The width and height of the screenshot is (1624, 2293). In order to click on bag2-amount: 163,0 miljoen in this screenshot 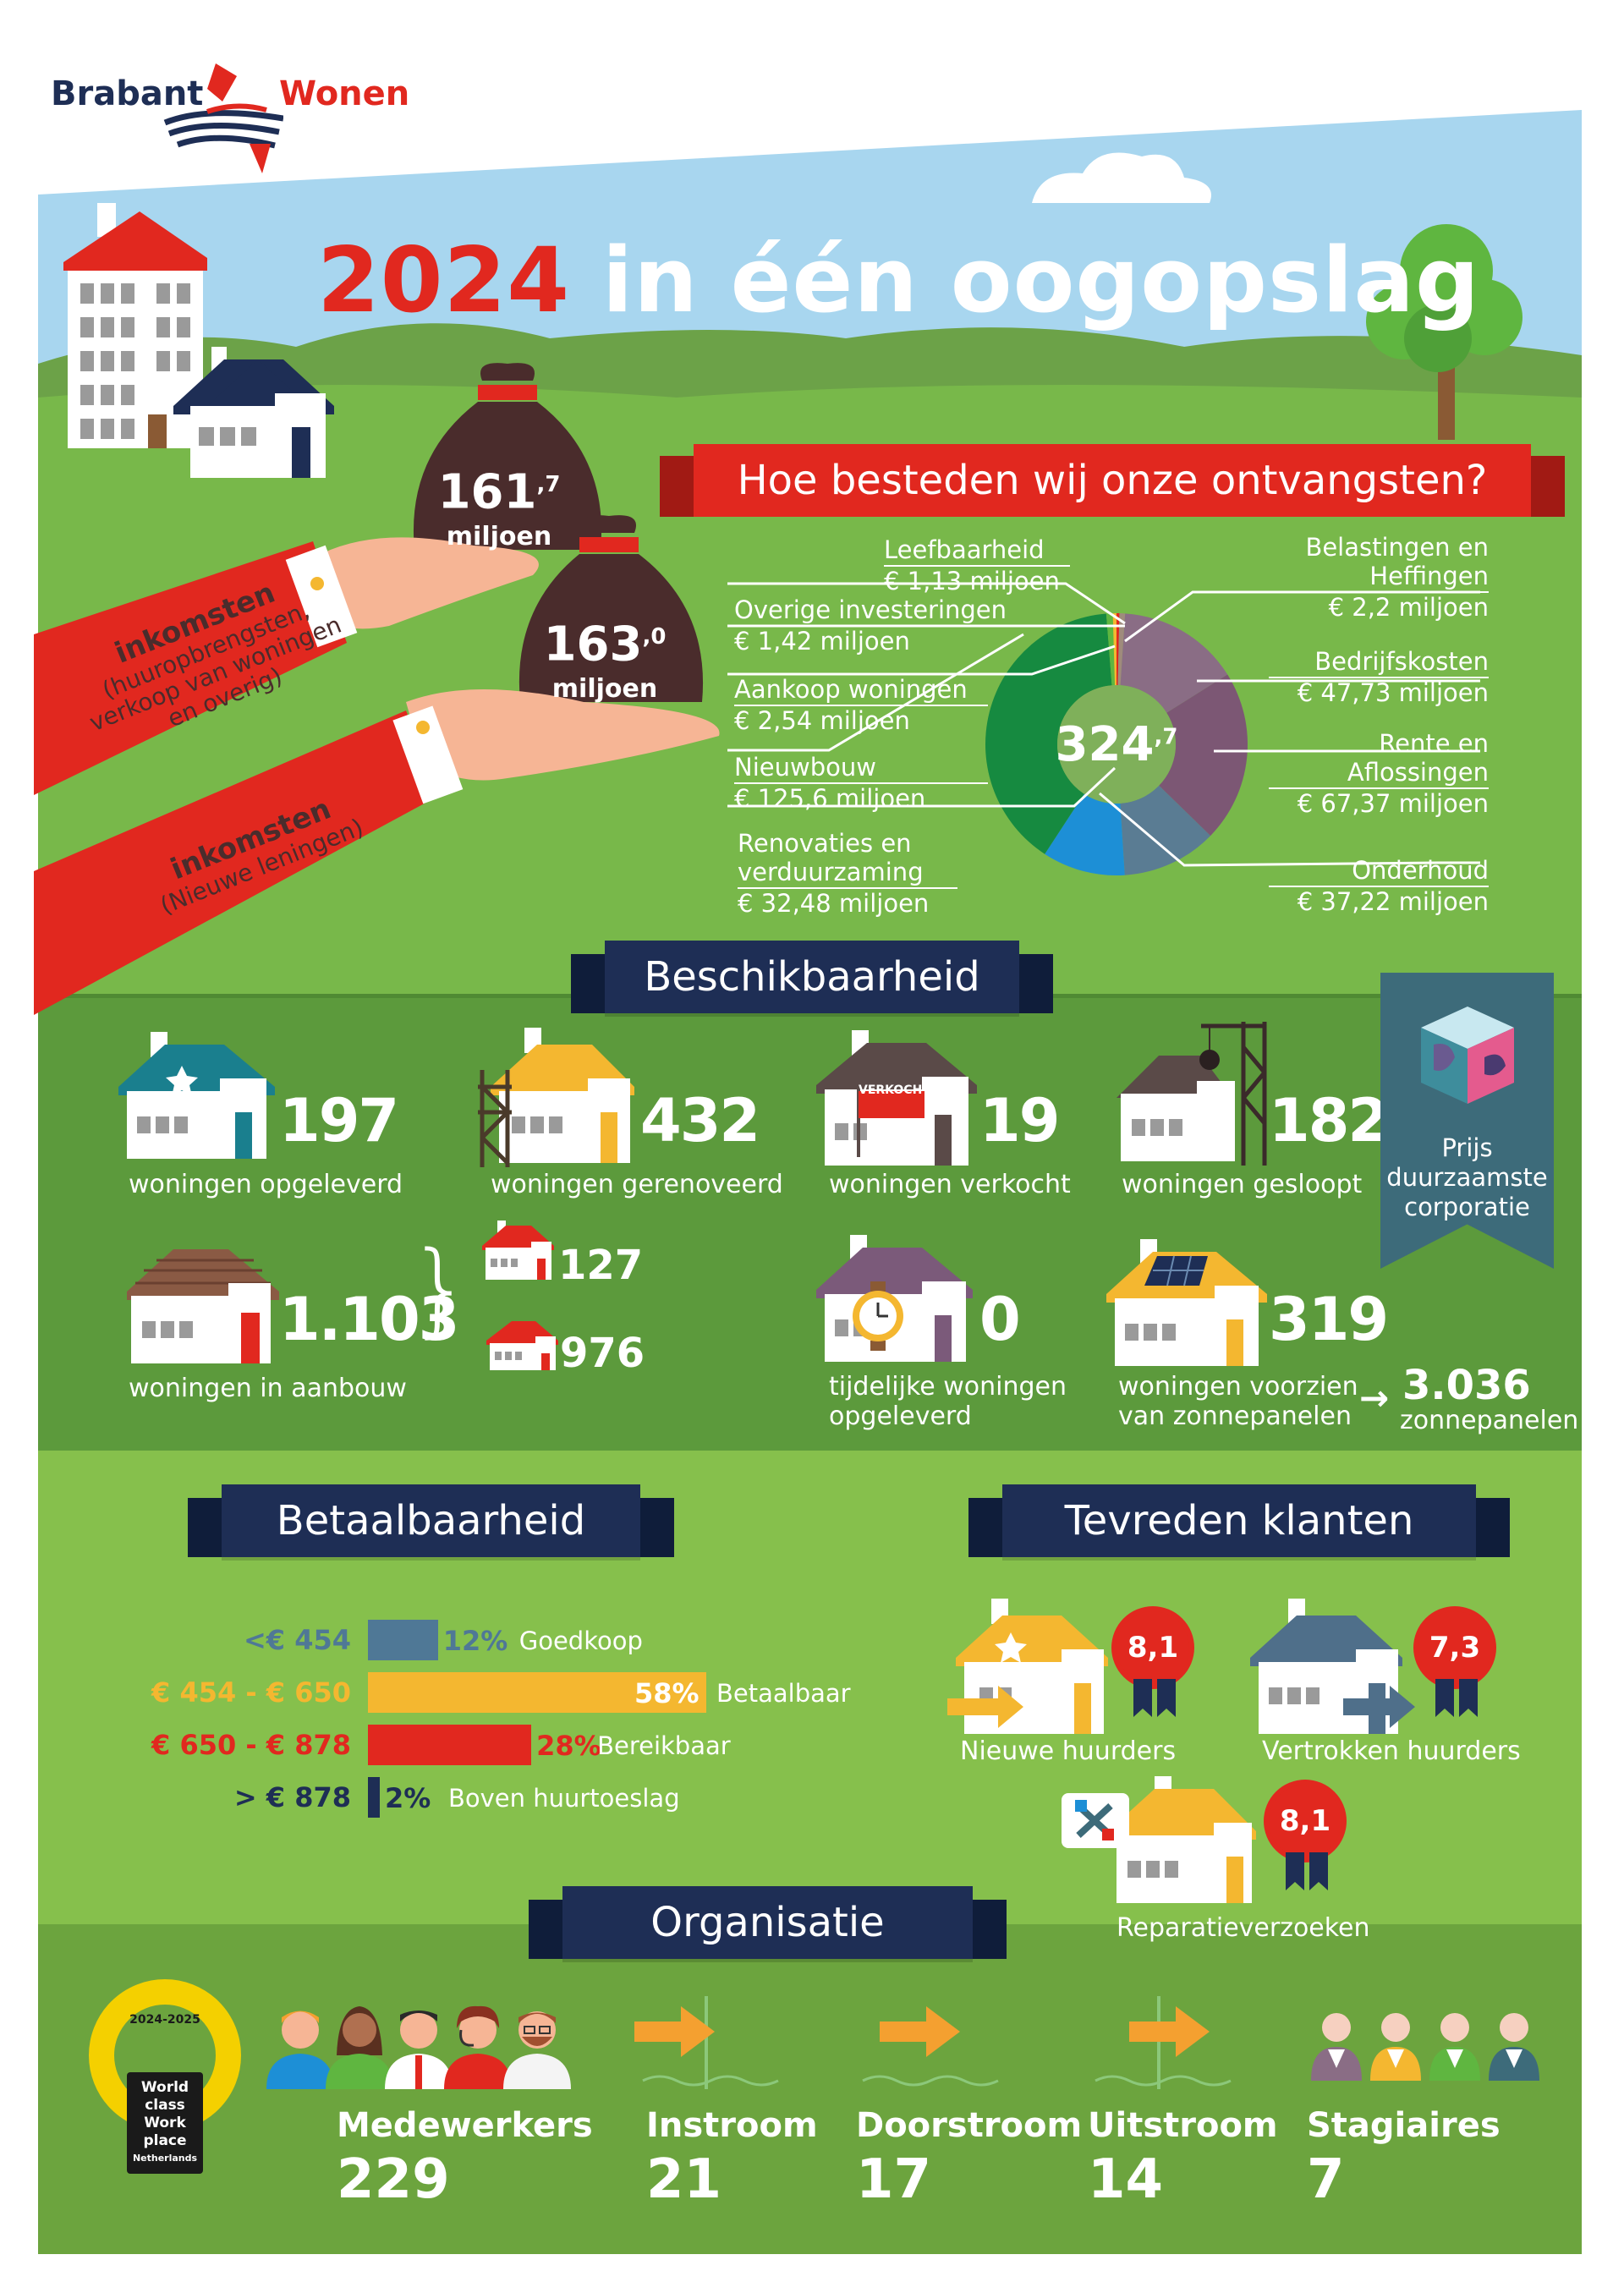, I will do `click(605, 658)`.